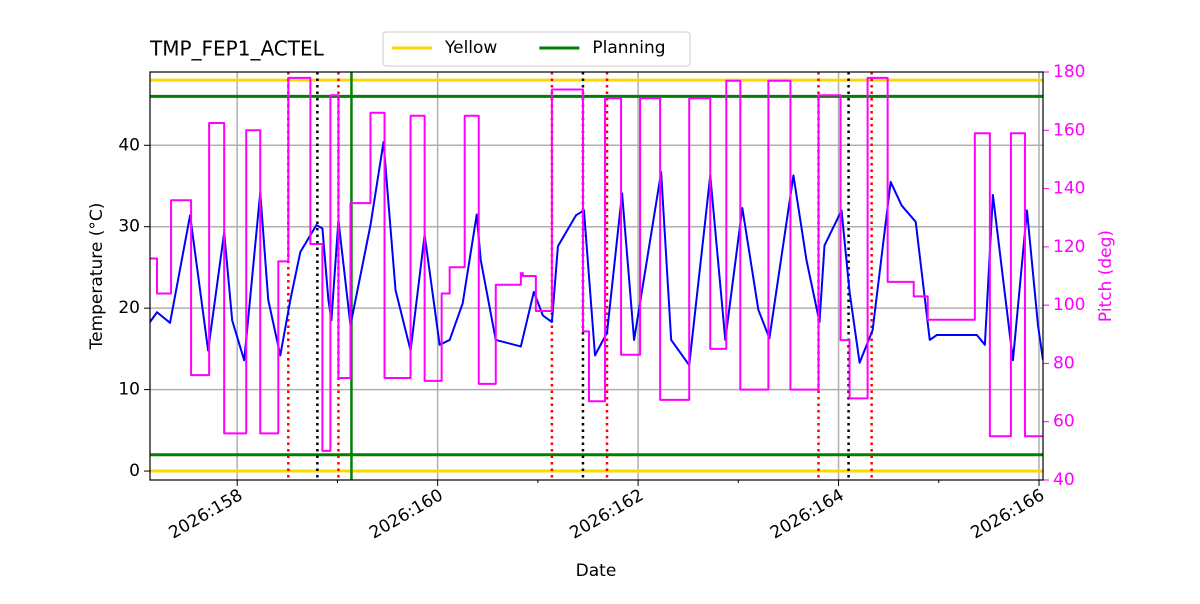 The image size is (1200, 604). Describe the element at coordinates (237, 49) in the screenshot. I see `chart-title: TMP_FEP1_ACTEL` at that location.